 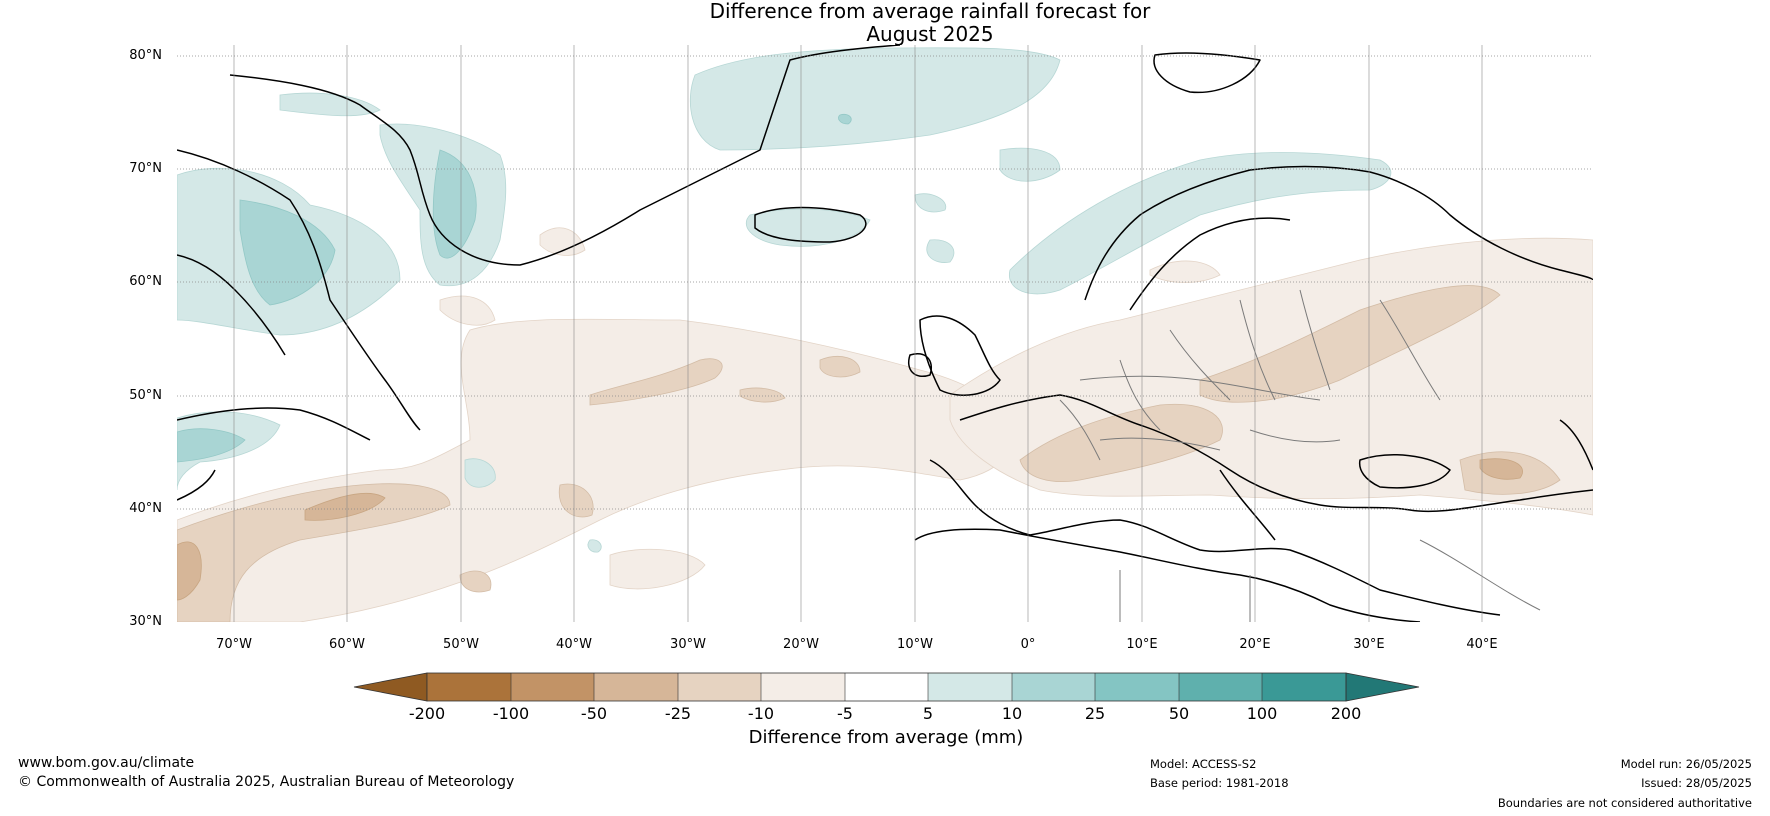 What do you see at coordinates (145, 621) in the screenshot?
I see `lat-label-30n: 30°N` at bounding box center [145, 621].